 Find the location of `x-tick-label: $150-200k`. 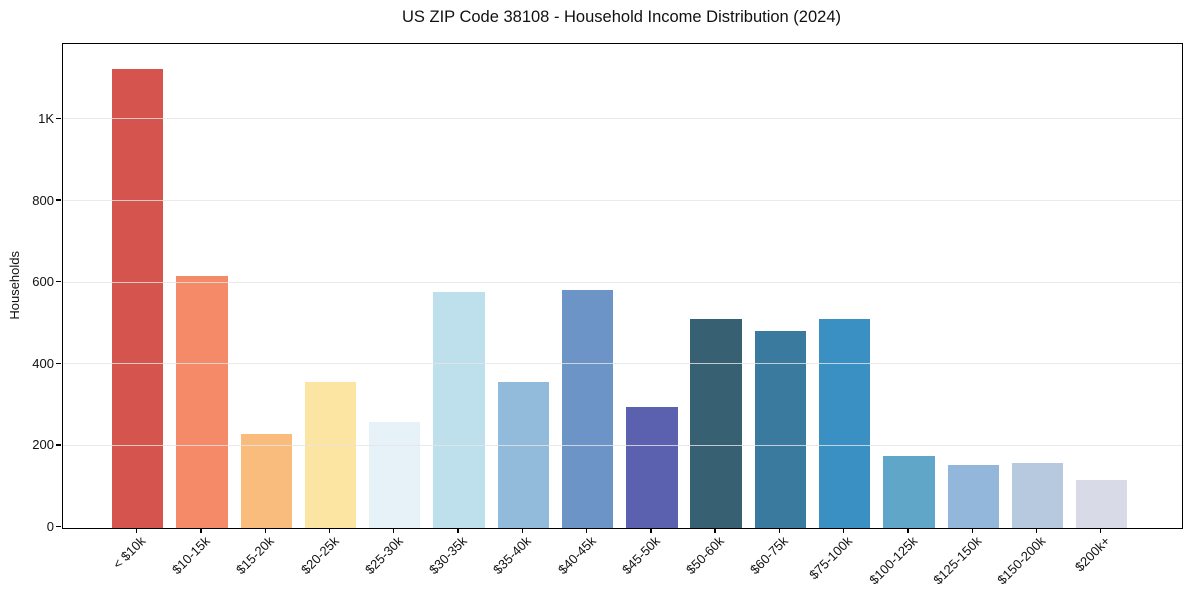

x-tick-label: $150-200k is located at coordinates (1021, 559).